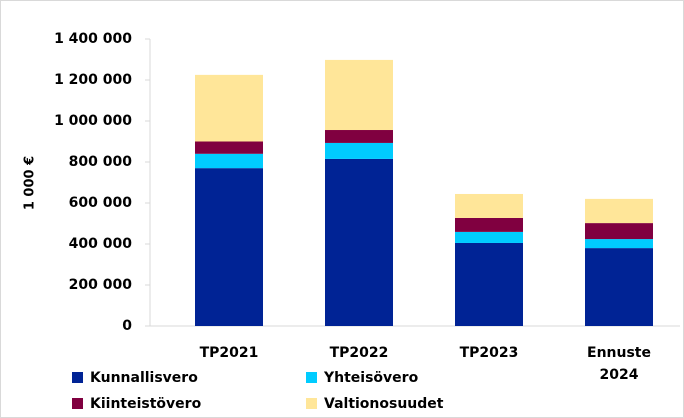 The image size is (684, 418). Describe the element at coordinates (127, 326) in the screenshot. I see `y-tick-label: 0` at that location.